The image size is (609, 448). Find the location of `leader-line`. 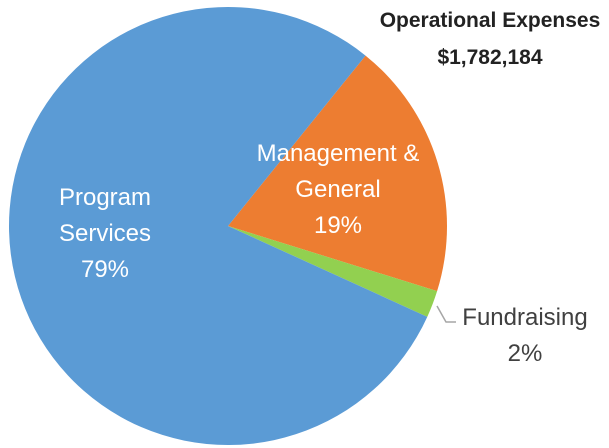

leader-line is located at coordinates (446, 314).